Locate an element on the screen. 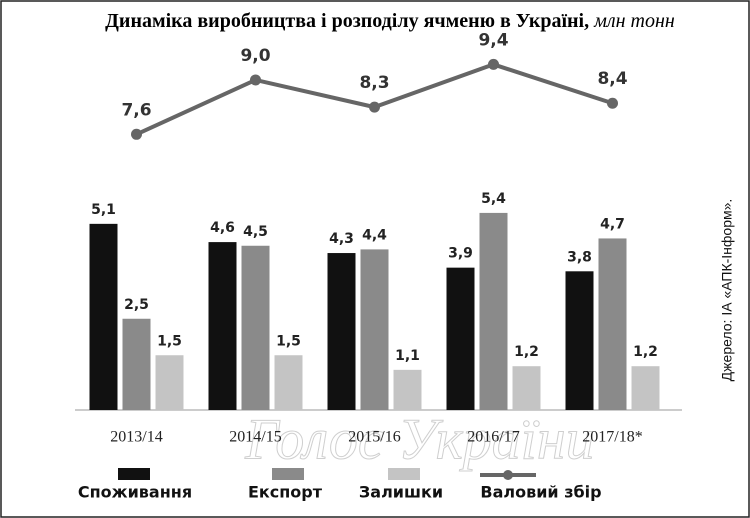 The height and width of the screenshot is (518, 750). value-label: 4,5 is located at coordinates (255, 232).